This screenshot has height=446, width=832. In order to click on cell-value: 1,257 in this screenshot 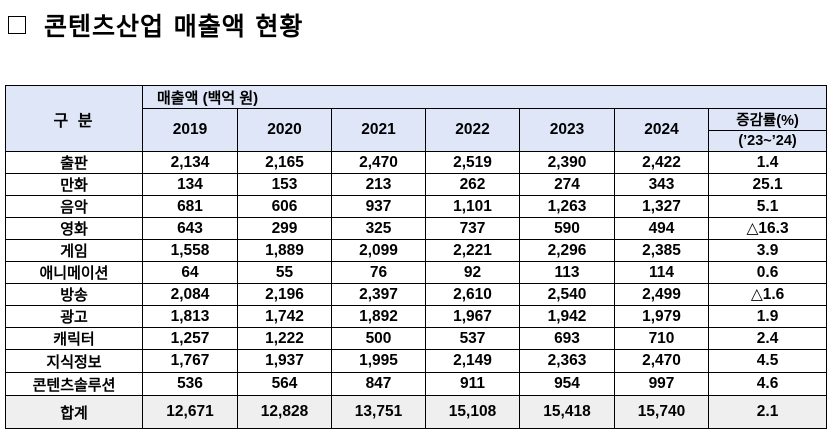, I will do `click(190, 338)`.